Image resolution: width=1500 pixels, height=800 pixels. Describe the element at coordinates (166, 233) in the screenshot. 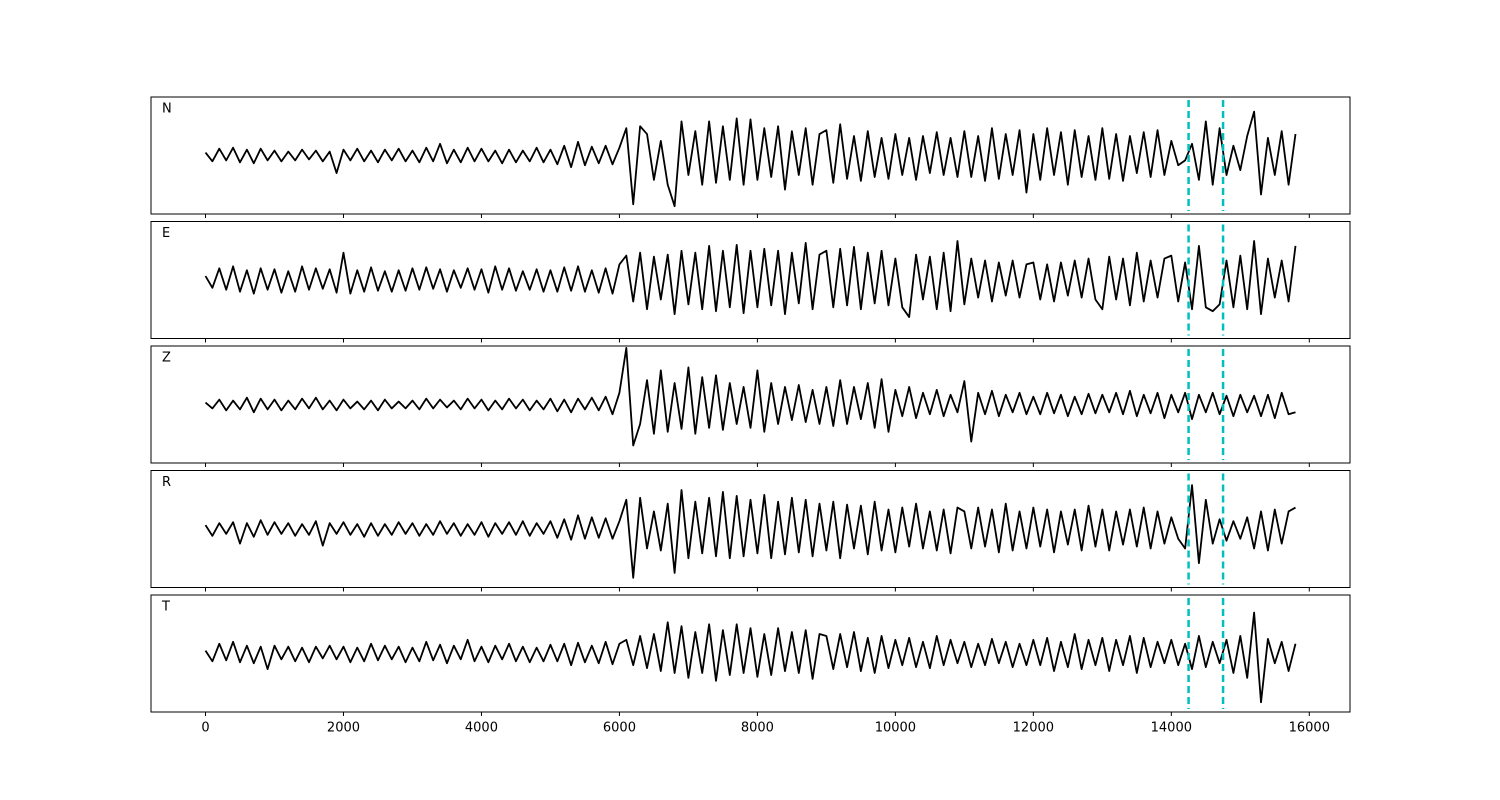

I see `panel-label: E` at that location.